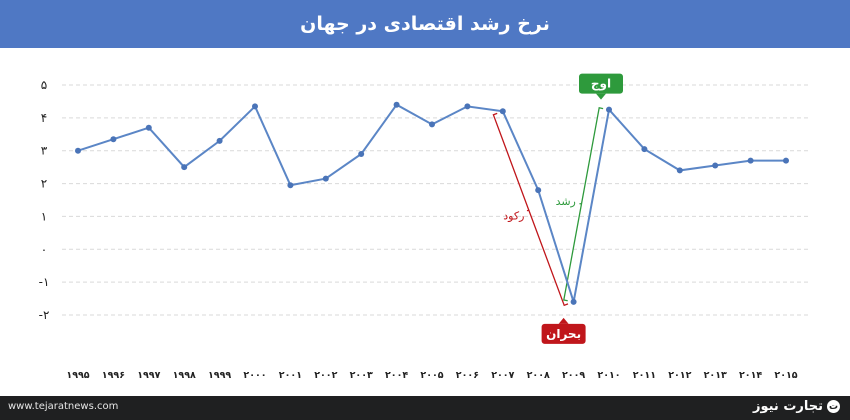  I want to click on y-tick-label: ۱, so click(44, 216).